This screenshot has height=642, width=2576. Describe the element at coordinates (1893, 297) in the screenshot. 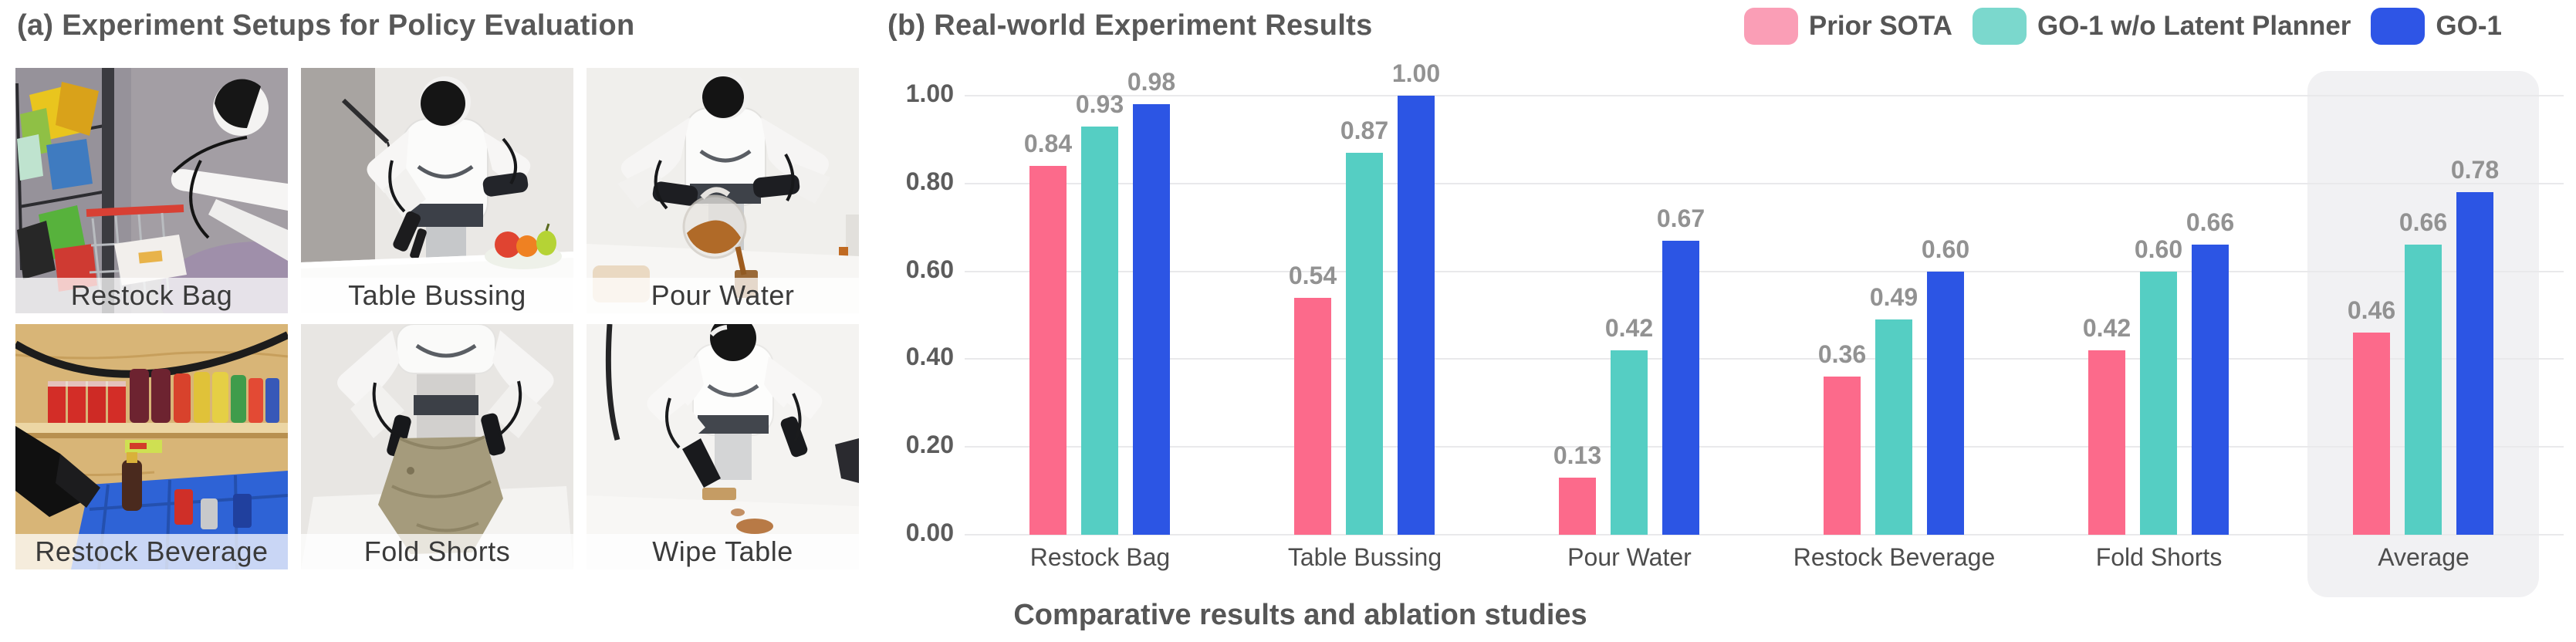

I see `bar-value-label: 0.49` at that location.